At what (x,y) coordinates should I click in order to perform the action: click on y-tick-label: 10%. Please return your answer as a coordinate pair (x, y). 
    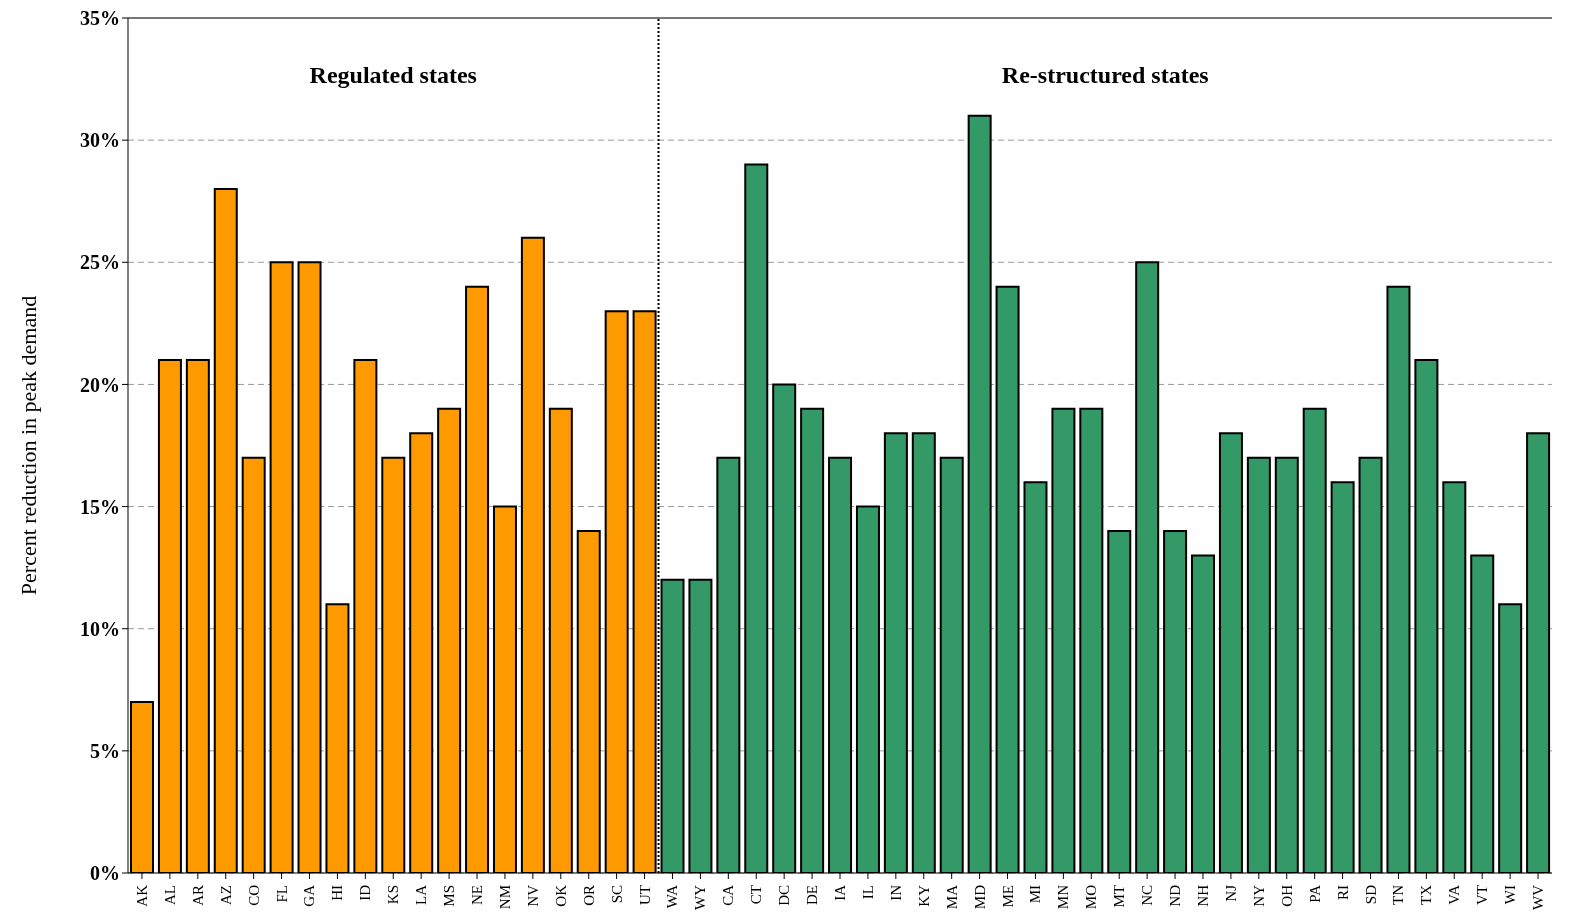
    Looking at the image, I should click on (100, 628).